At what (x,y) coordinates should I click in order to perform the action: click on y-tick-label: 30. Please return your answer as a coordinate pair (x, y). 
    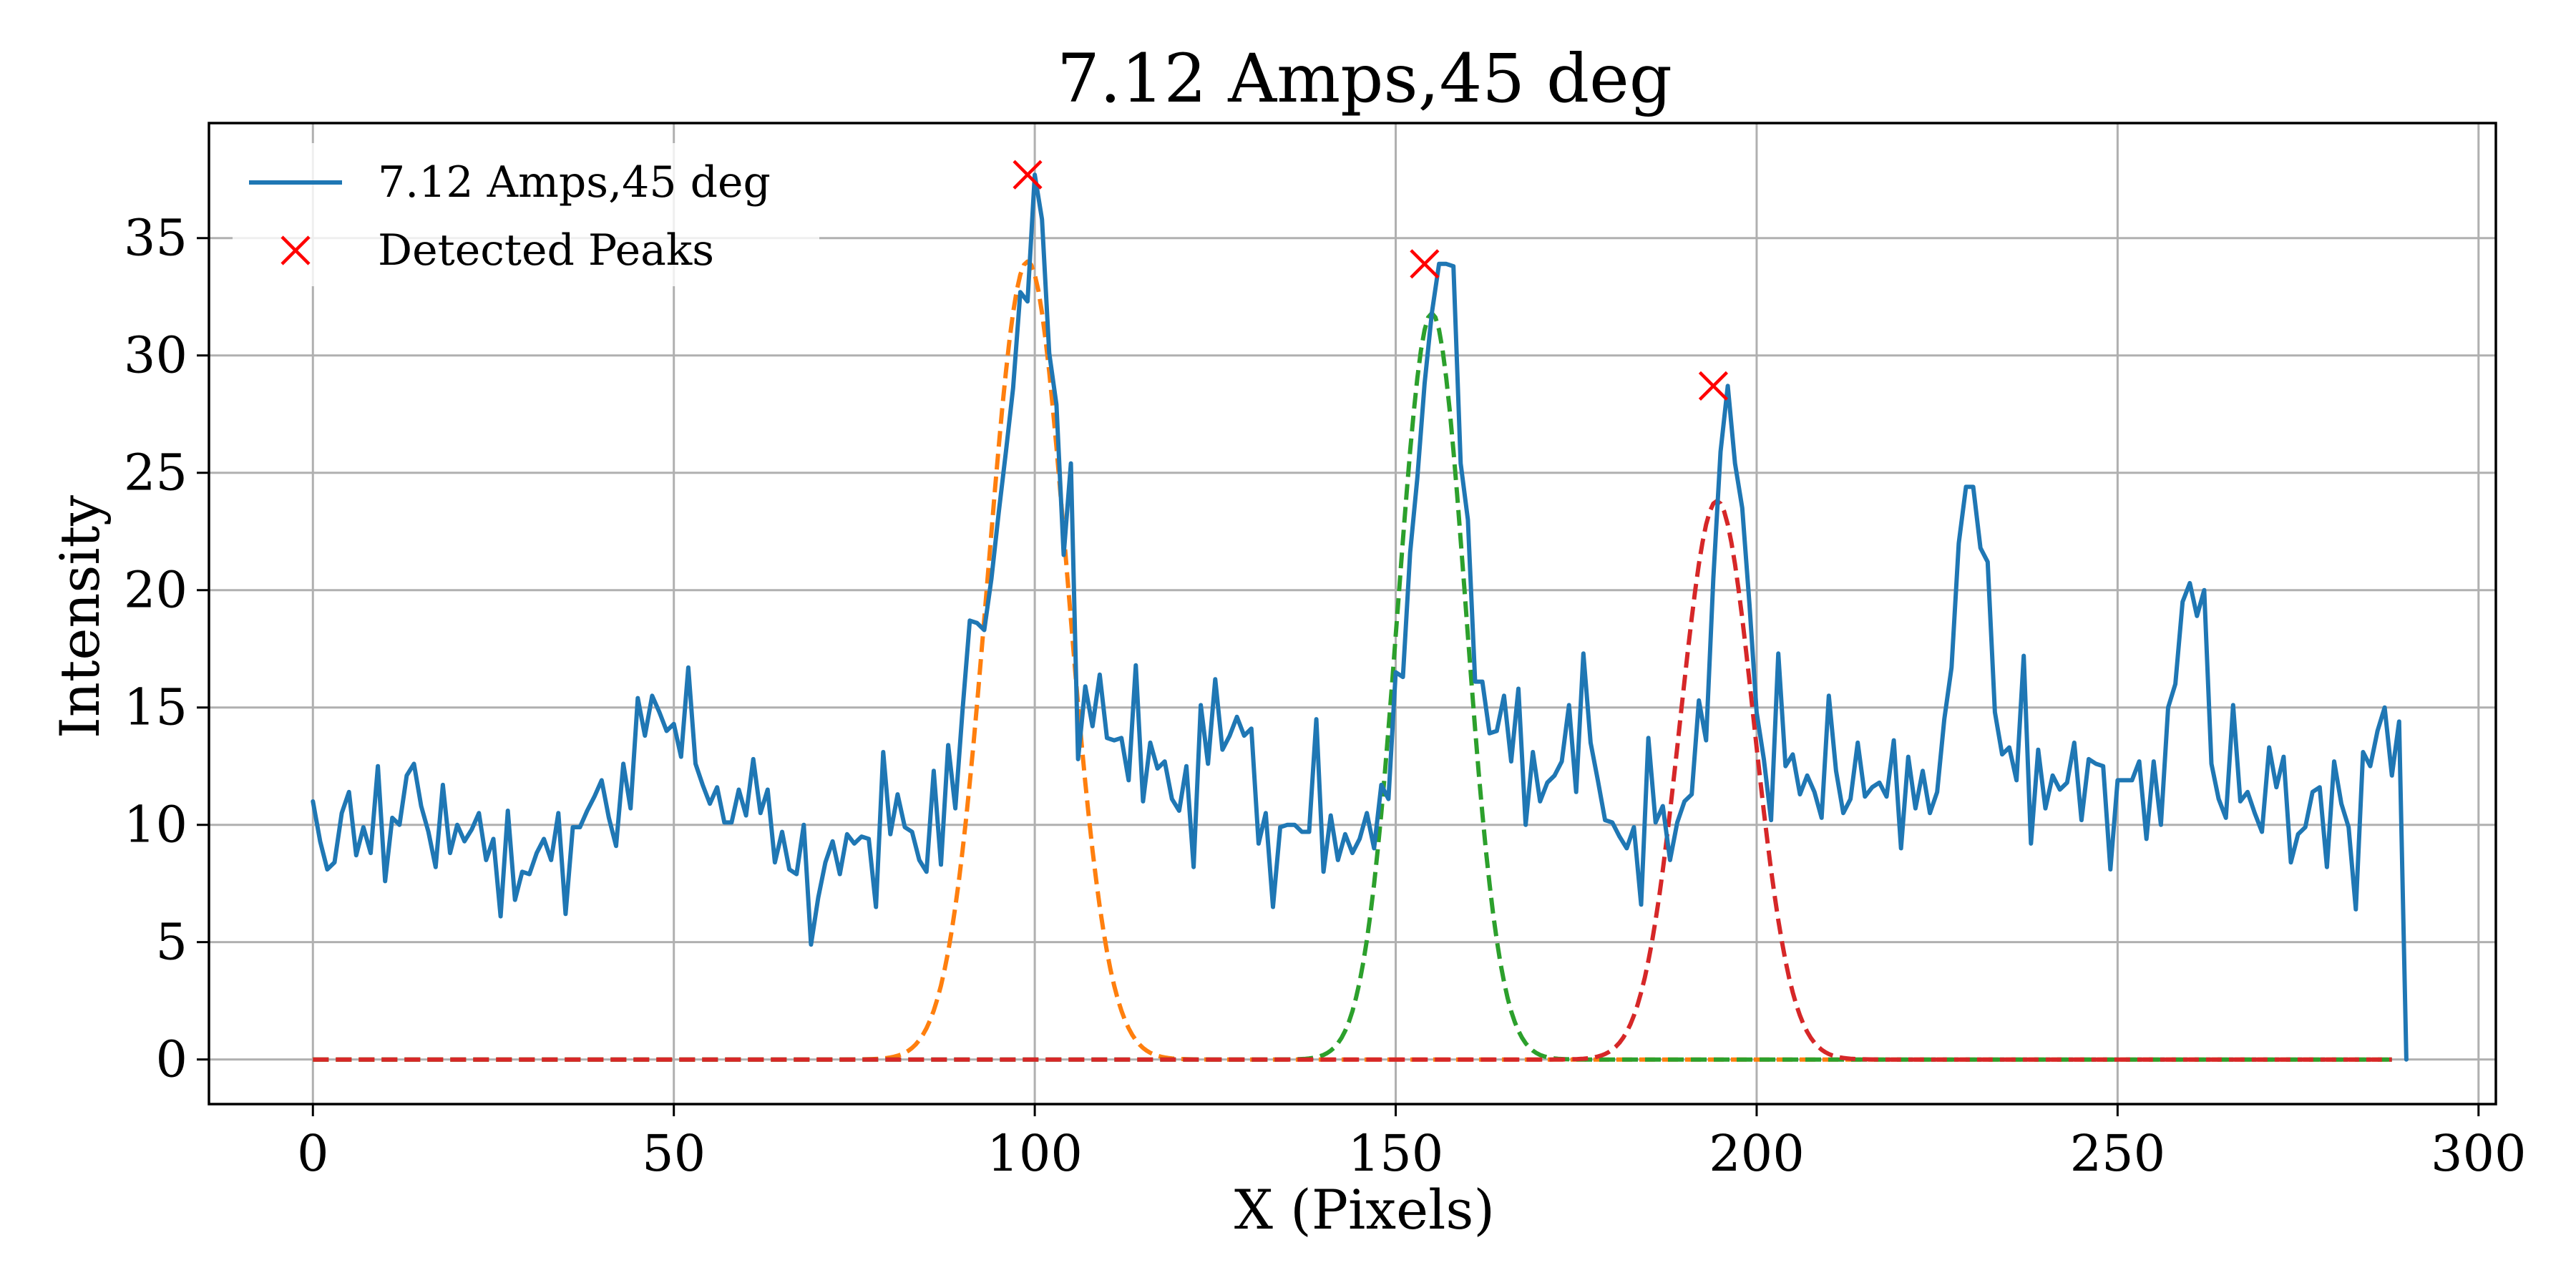
    Looking at the image, I should click on (155, 355).